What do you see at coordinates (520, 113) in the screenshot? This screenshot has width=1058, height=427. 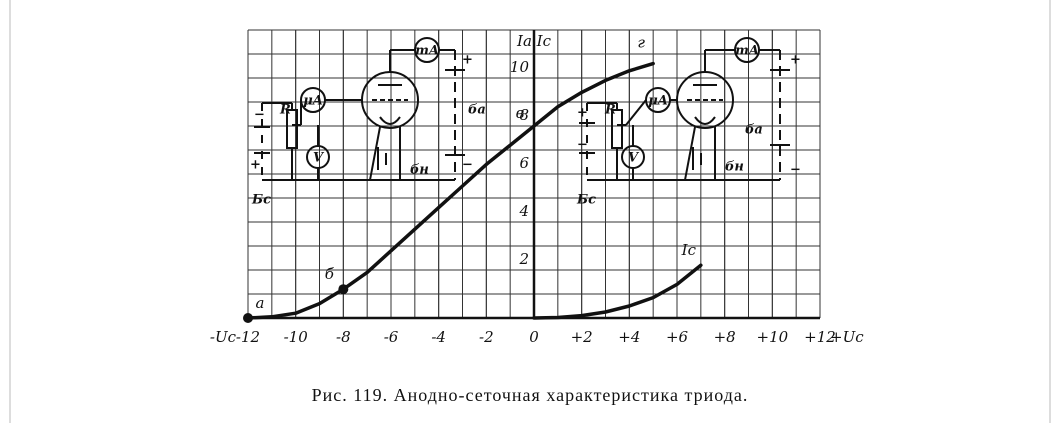 I see `point-label: в` at bounding box center [520, 113].